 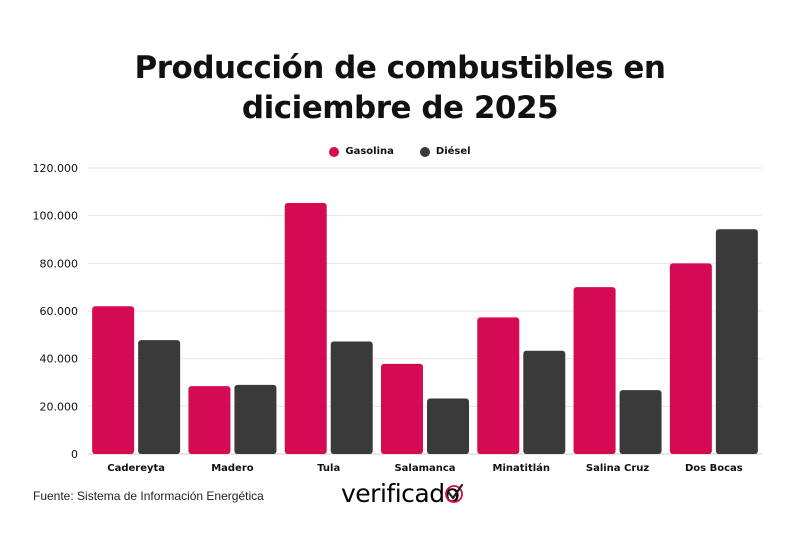 I want to click on y-tick-label: 100.000, so click(x=56, y=216).